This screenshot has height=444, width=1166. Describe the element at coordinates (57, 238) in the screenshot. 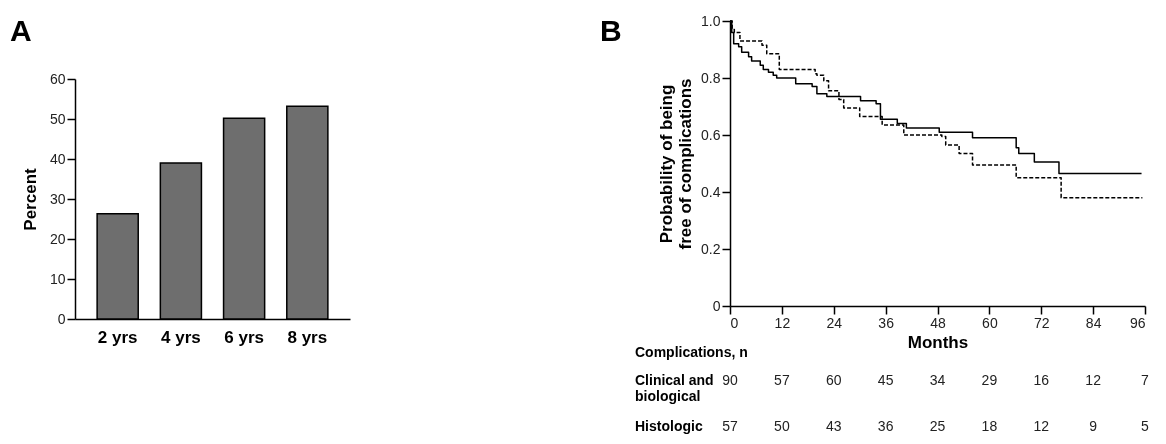

I see `y-tick-label: 20` at that location.